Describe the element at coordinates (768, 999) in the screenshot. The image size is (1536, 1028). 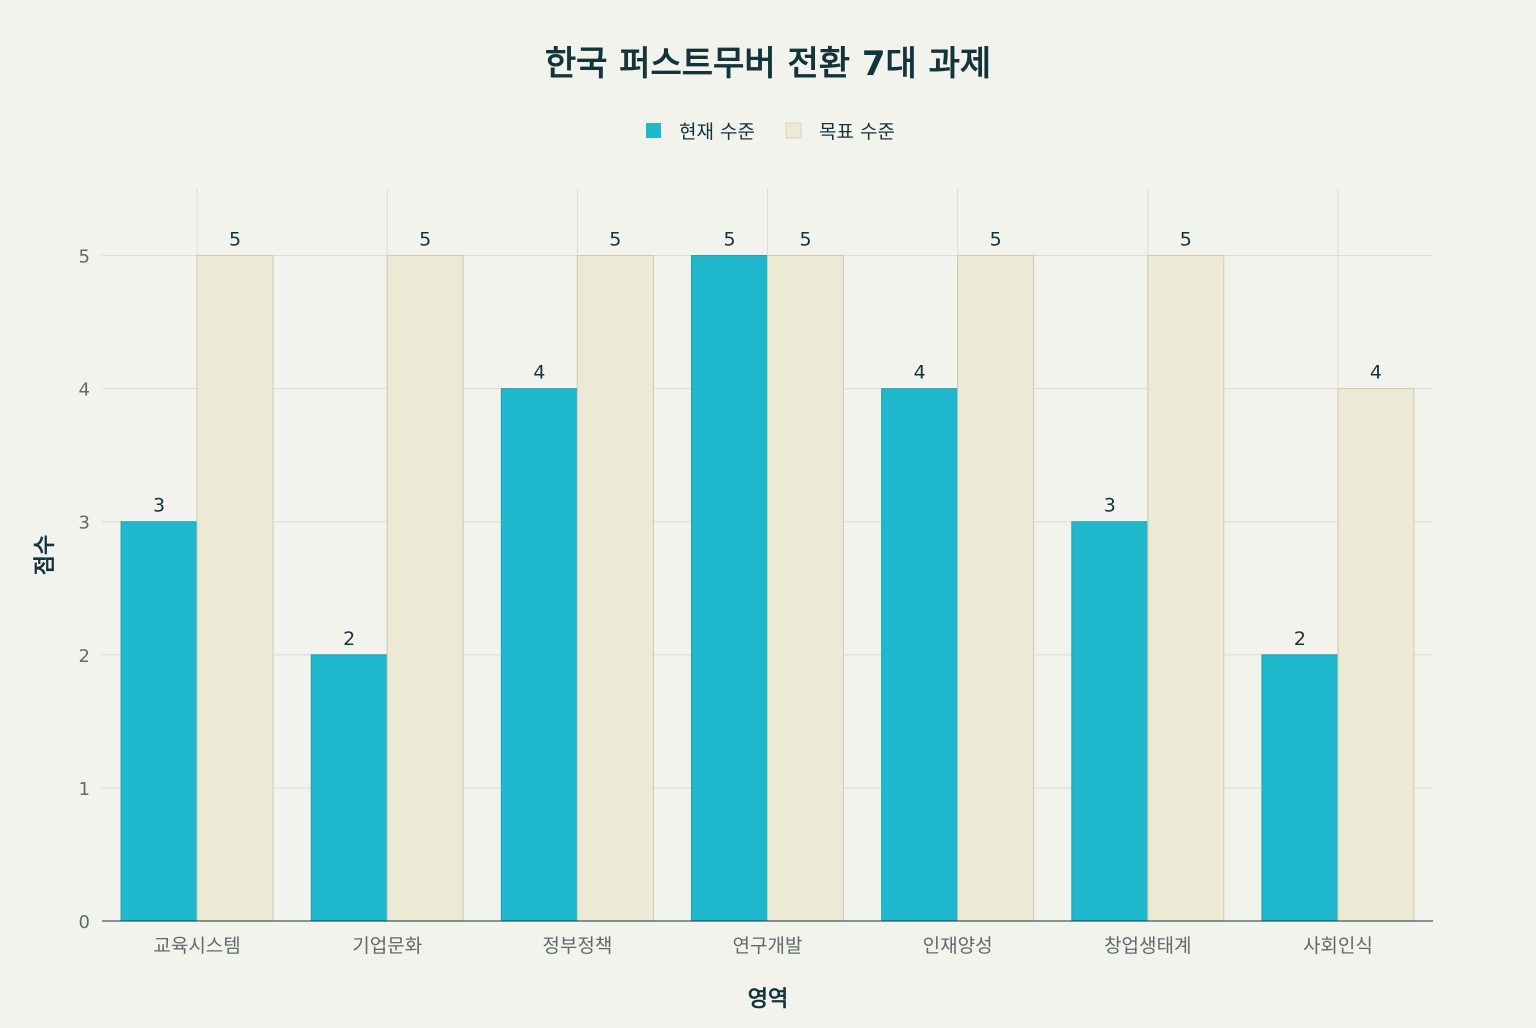
I see `x-axis-title: 영역` at that location.